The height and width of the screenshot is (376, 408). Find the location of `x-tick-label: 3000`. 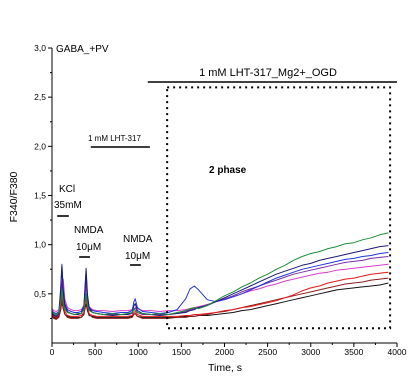

x-tick-label: 3000 is located at coordinates (310, 352).